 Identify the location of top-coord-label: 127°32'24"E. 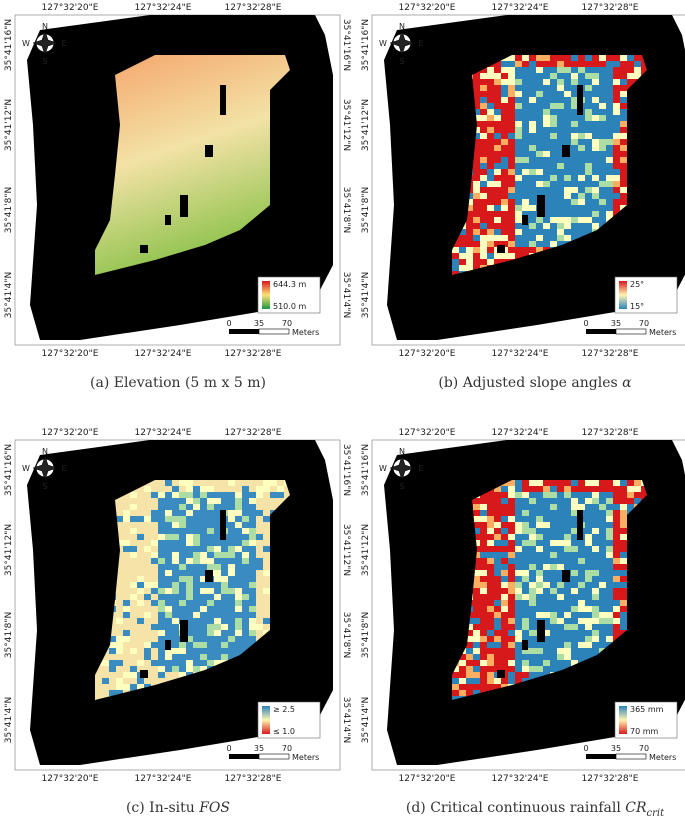
(520, 8).